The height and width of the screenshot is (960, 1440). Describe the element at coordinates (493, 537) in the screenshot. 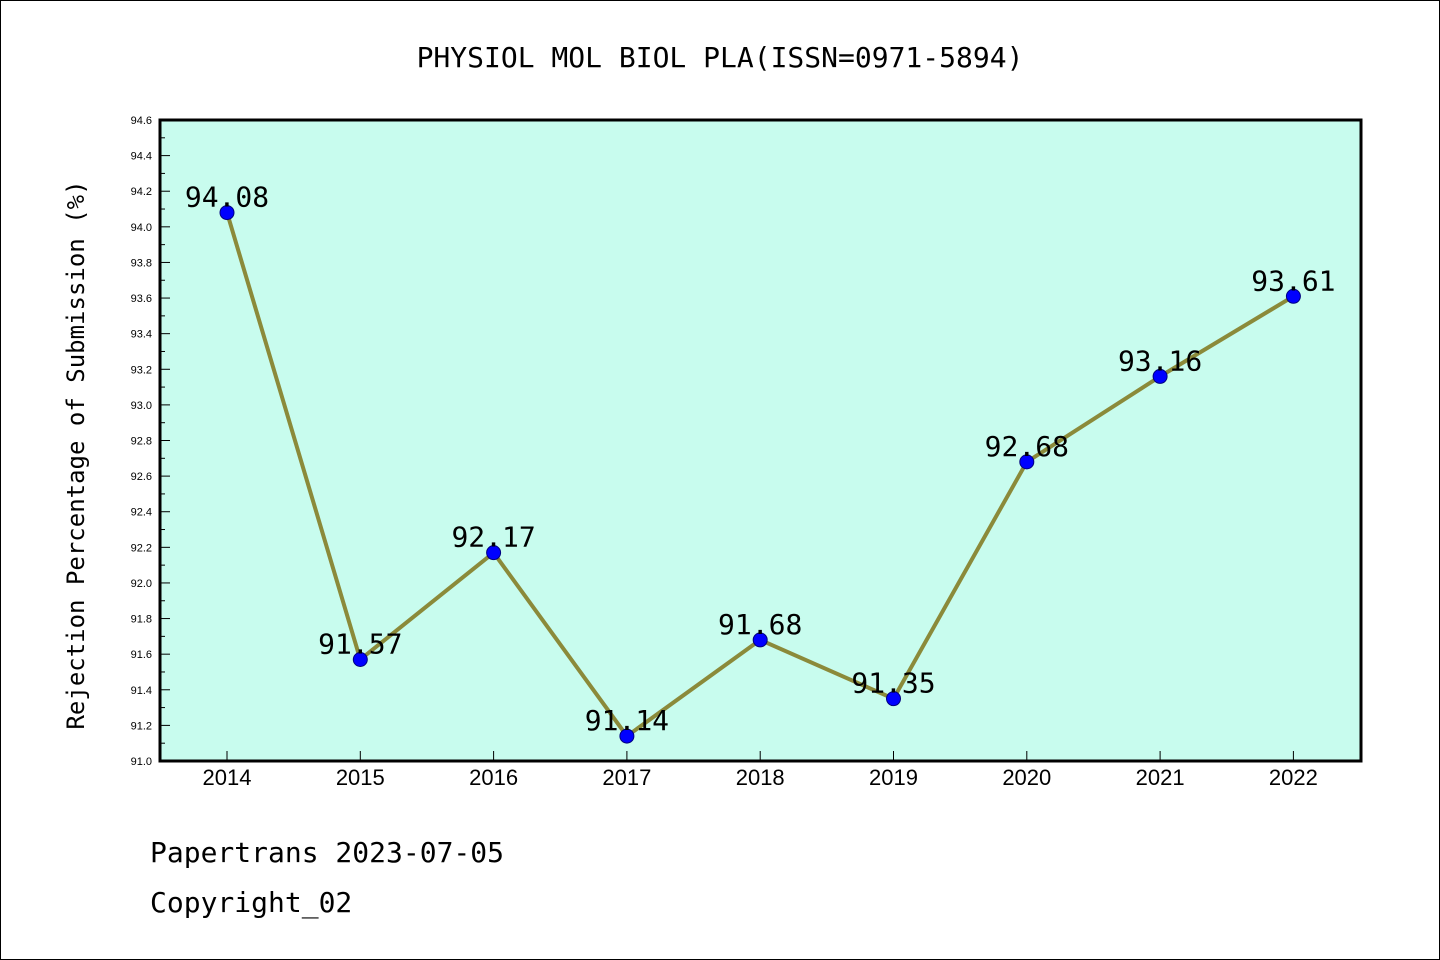

I see `data-label: 92.17` at that location.